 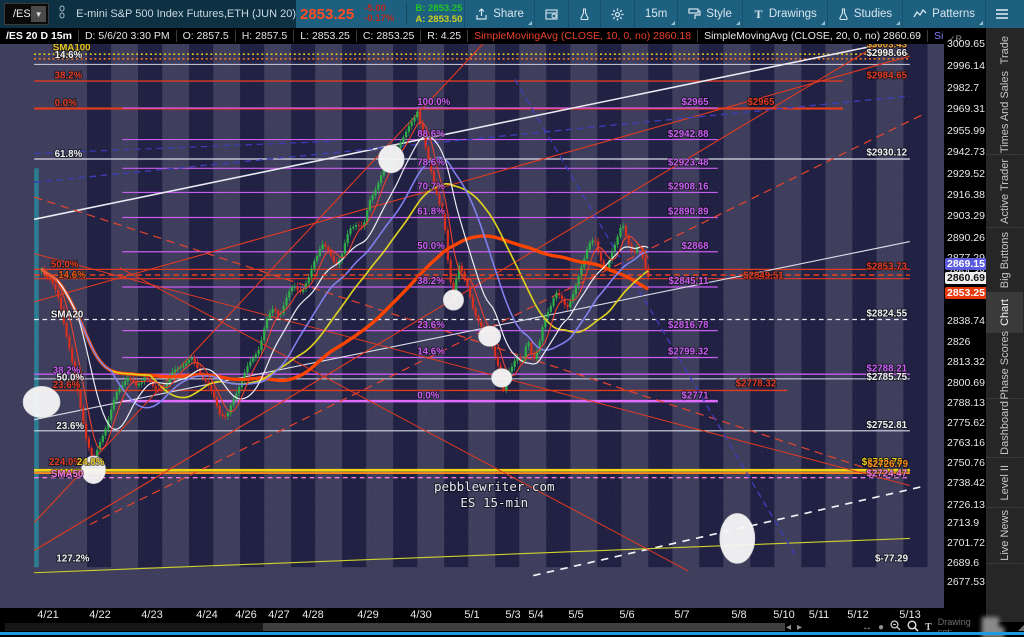 What do you see at coordinates (205, 36) in the screenshot?
I see `ohlc-field: O: 2857.5` at bounding box center [205, 36].